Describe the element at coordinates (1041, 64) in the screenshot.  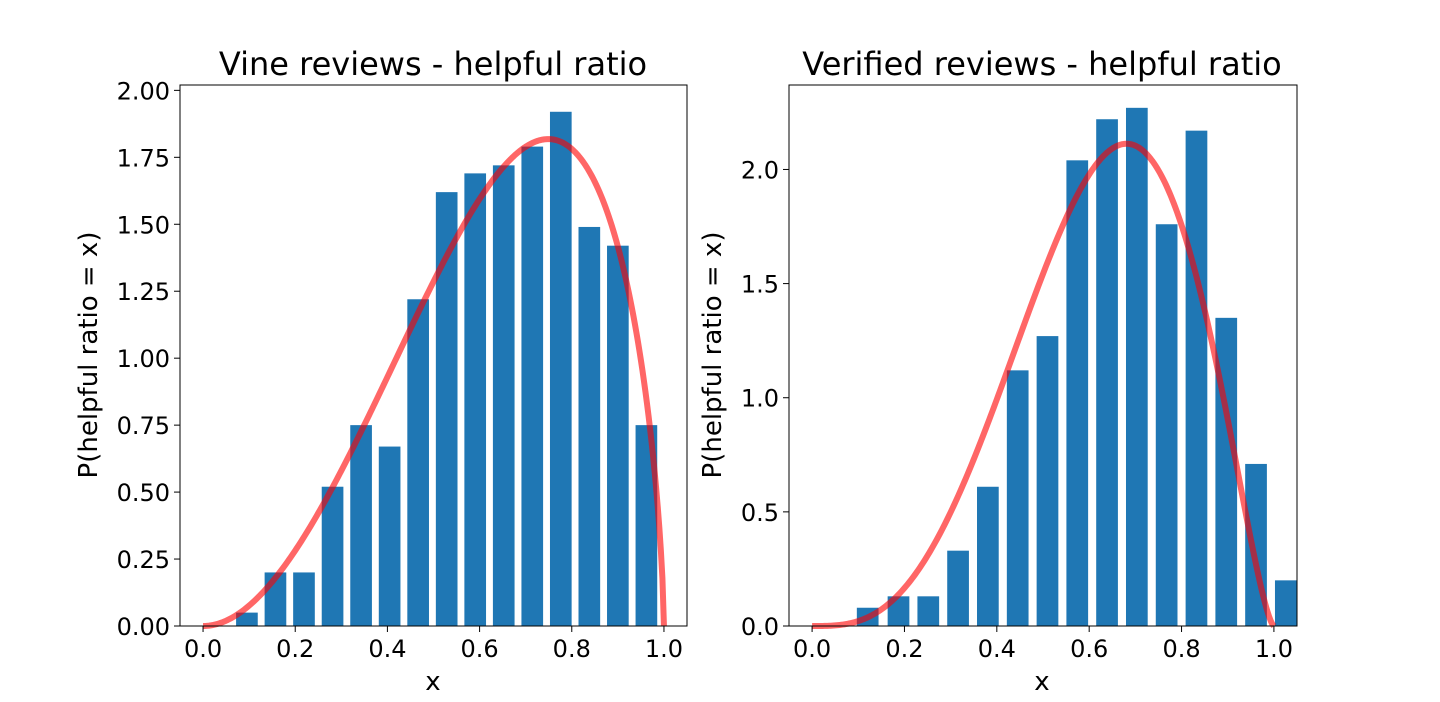
I see `chart-title: Verified reviews - helpful ratio` at that location.